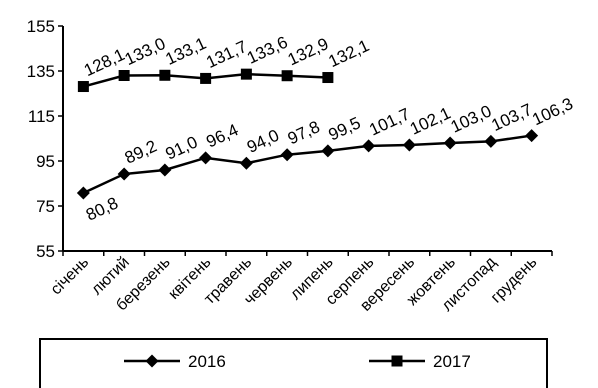 The height and width of the screenshot is (388, 598). Describe the element at coordinates (308, 51) in the screenshot. I see `data-label: 132,9` at that location.